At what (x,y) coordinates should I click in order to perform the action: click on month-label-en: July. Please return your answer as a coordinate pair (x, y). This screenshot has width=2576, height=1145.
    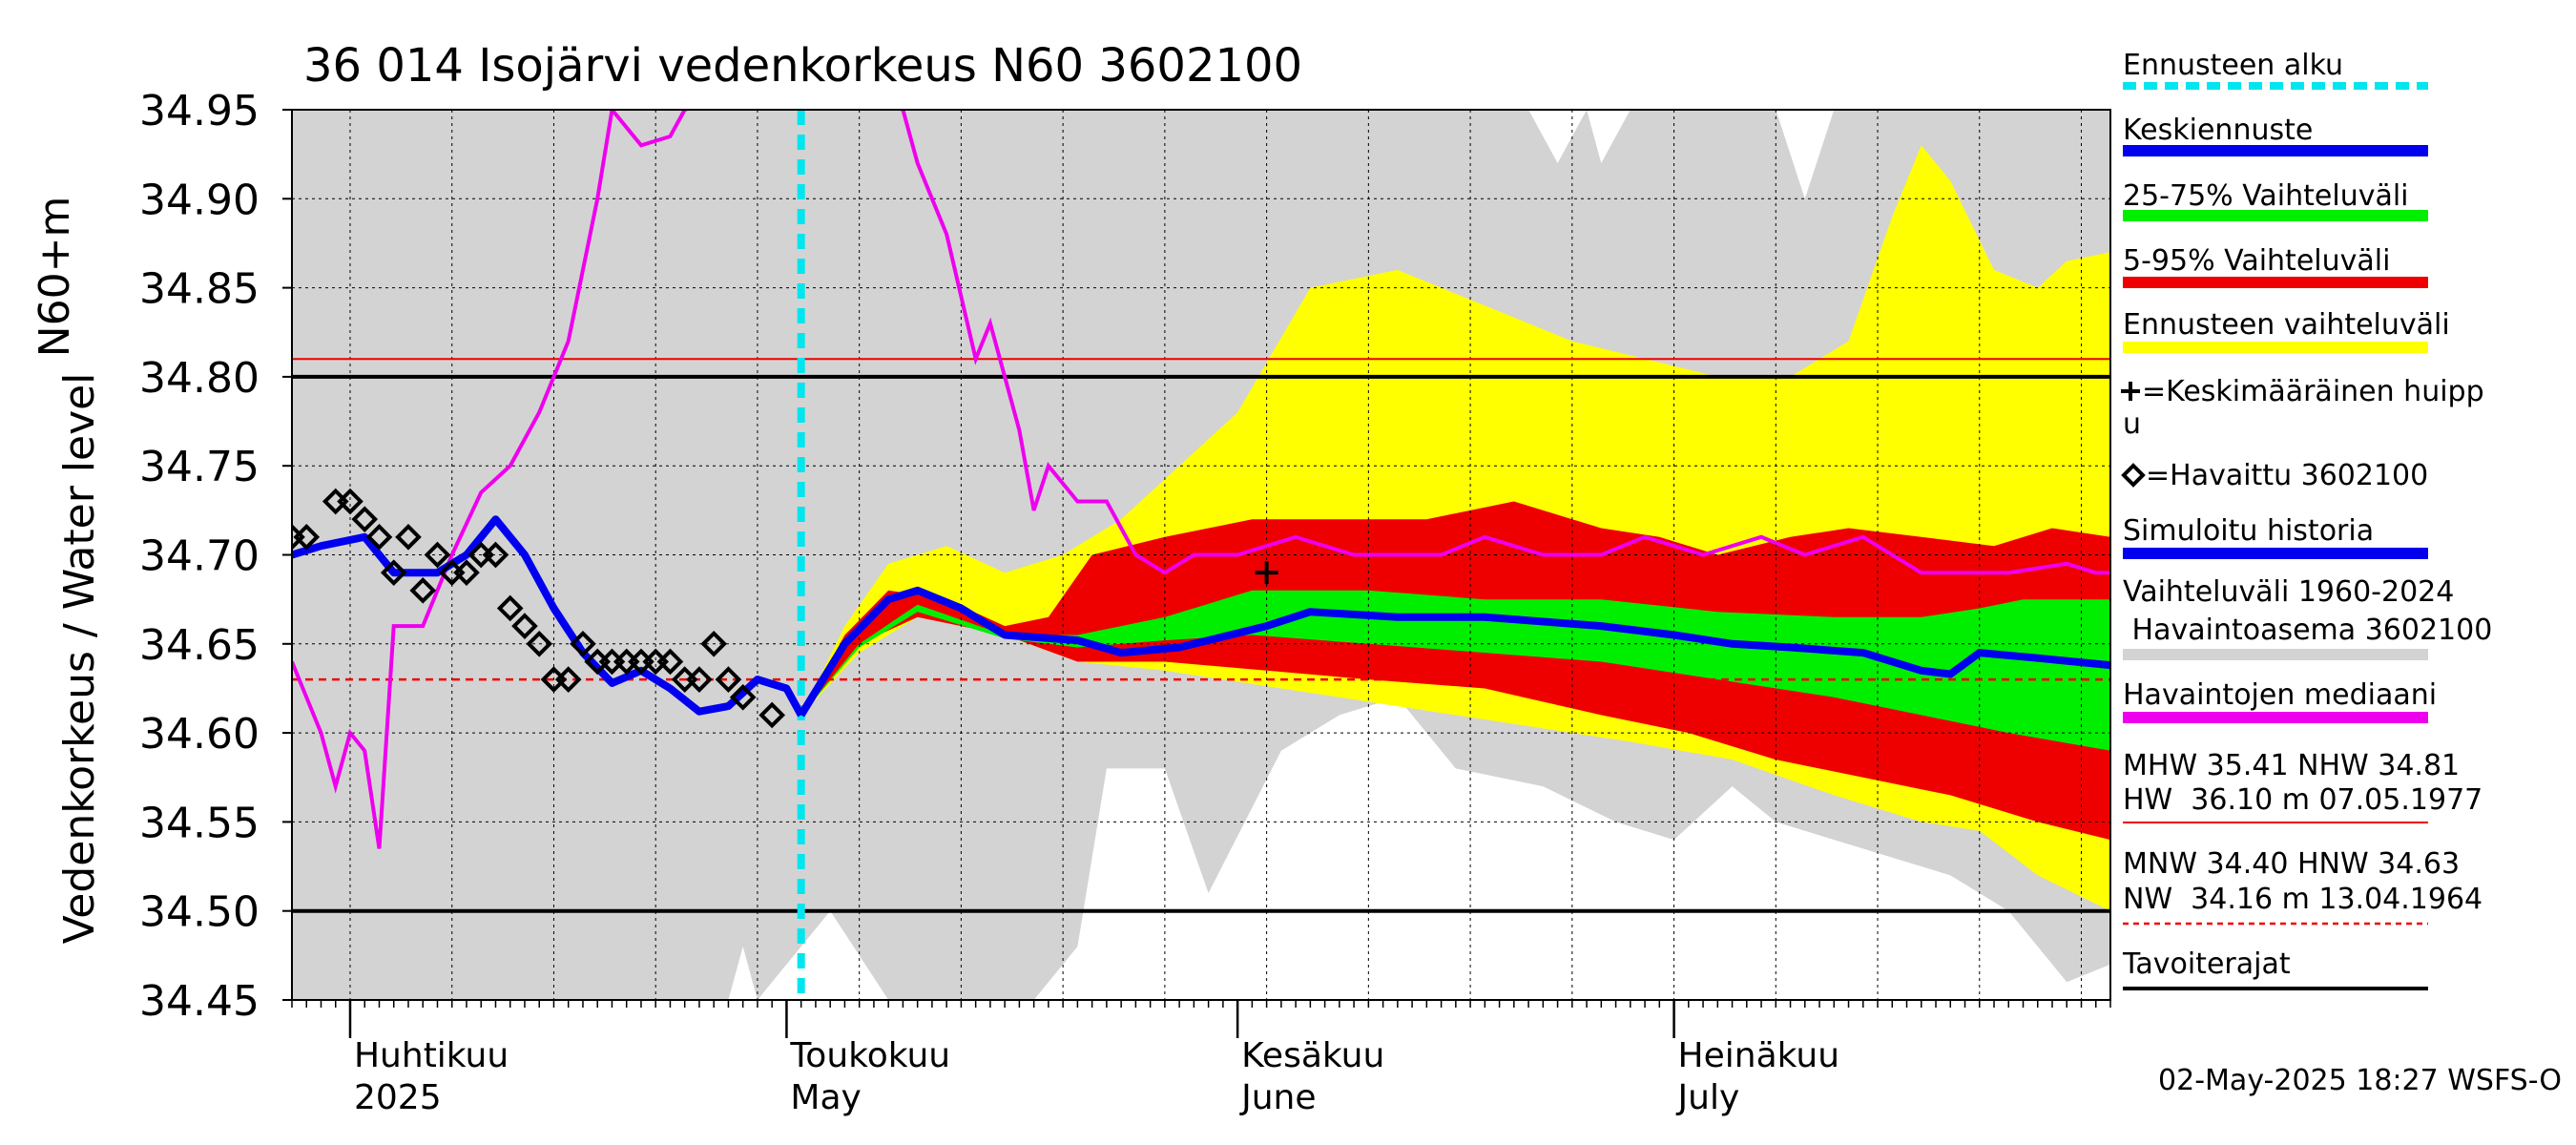
    Looking at the image, I should click on (1708, 1098).